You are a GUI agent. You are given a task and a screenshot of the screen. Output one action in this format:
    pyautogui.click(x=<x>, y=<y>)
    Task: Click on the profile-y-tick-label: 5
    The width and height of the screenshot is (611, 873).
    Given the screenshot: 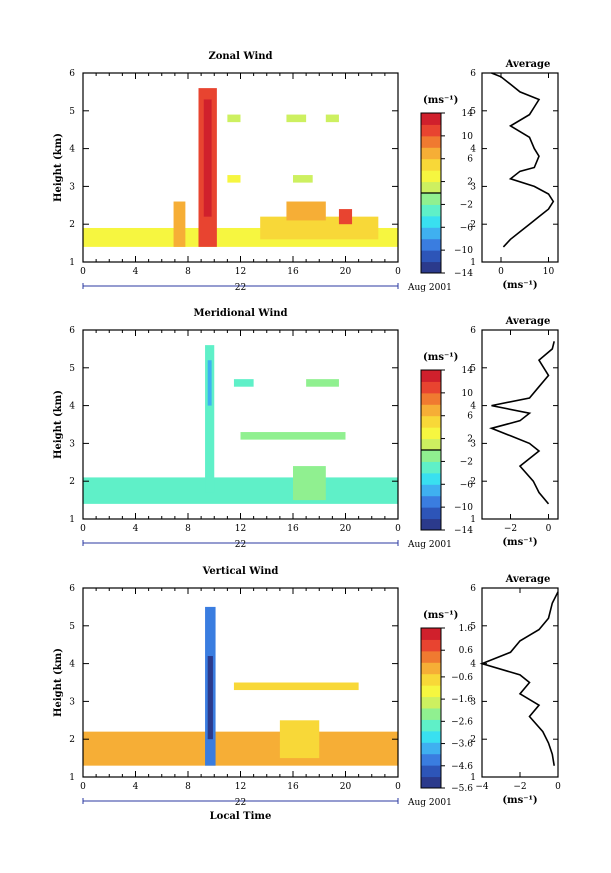 What is the action you would take?
    pyautogui.click(x=473, y=627)
    